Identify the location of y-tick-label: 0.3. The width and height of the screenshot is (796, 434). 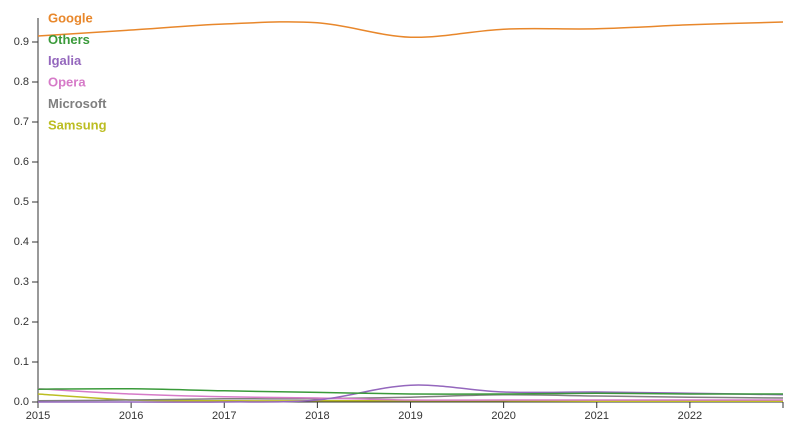
(21, 282).